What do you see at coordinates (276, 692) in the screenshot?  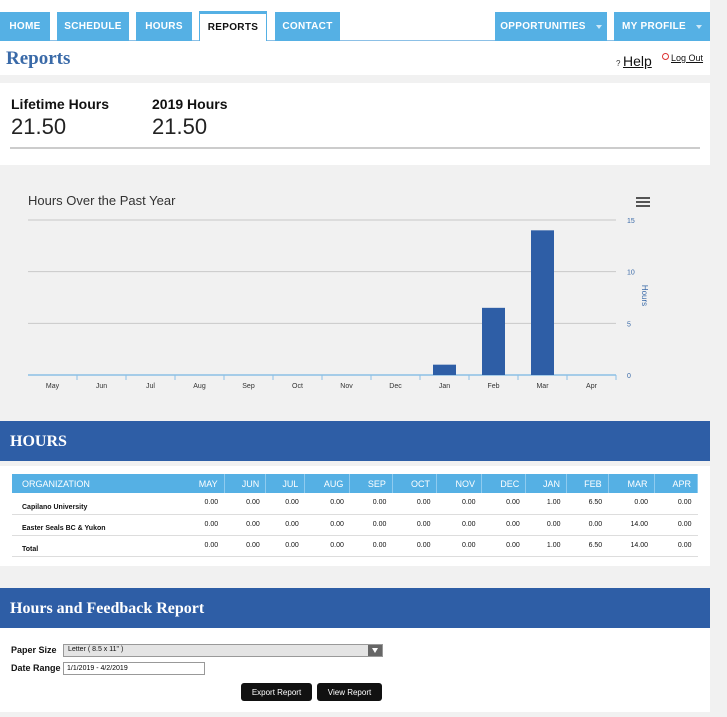 I see `export-report-button: Export Report` at bounding box center [276, 692].